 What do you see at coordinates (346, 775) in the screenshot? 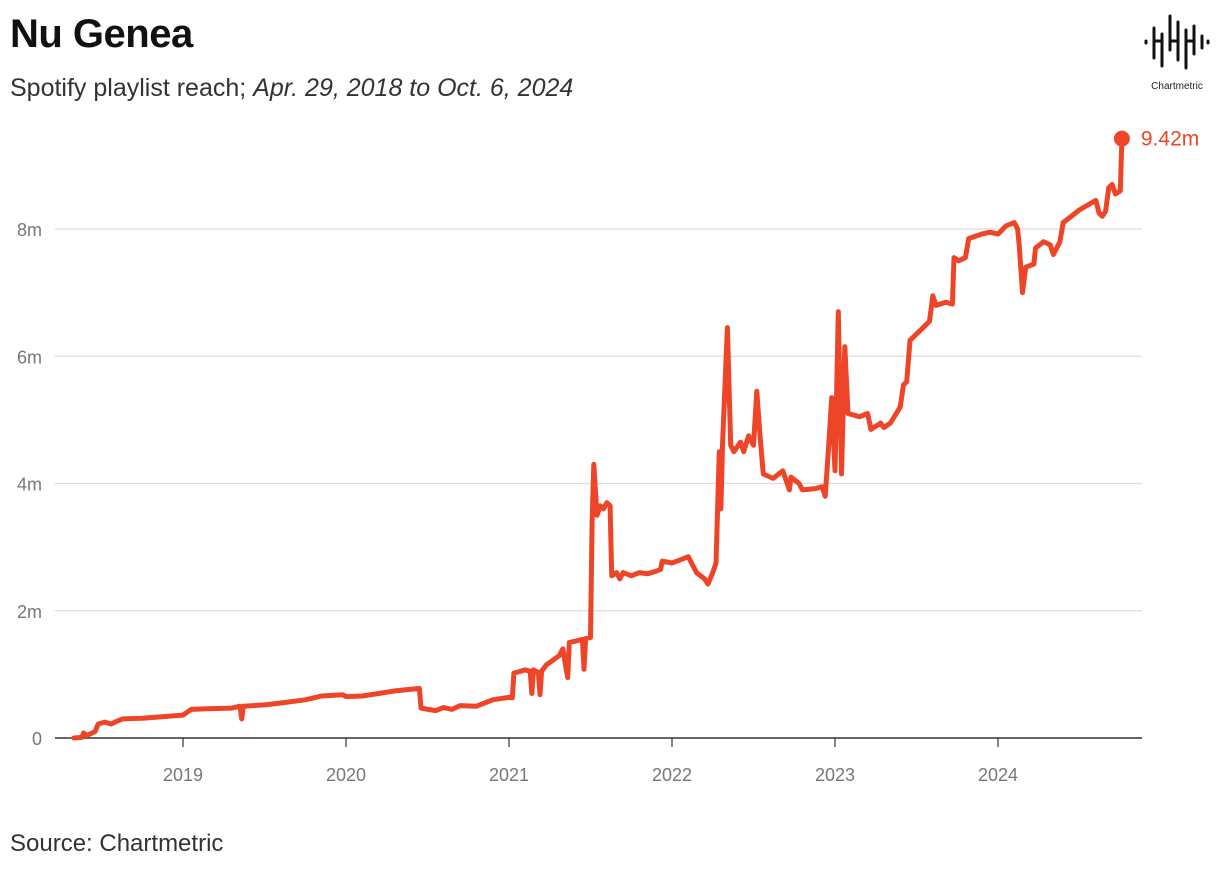
I see `x-tick-label: 2020` at bounding box center [346, 775].